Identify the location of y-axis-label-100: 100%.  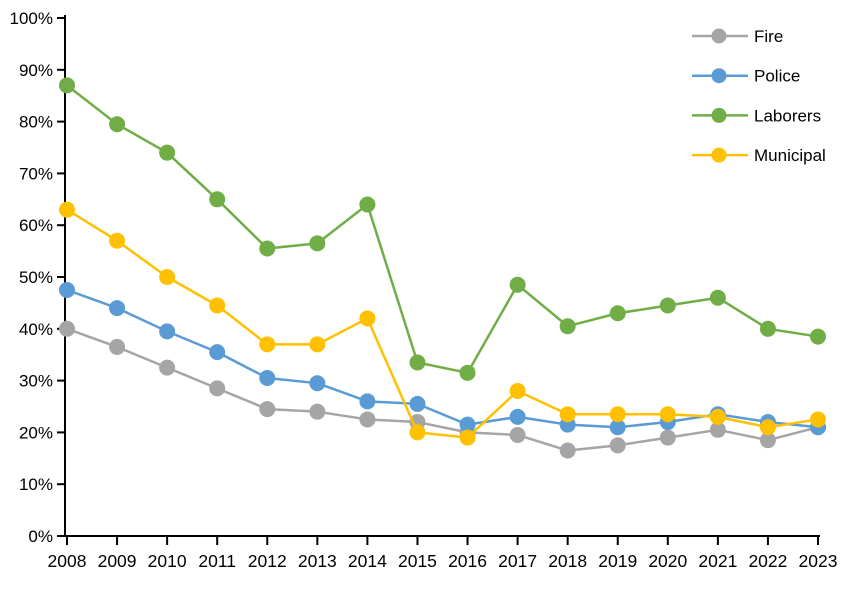
(31, 18).